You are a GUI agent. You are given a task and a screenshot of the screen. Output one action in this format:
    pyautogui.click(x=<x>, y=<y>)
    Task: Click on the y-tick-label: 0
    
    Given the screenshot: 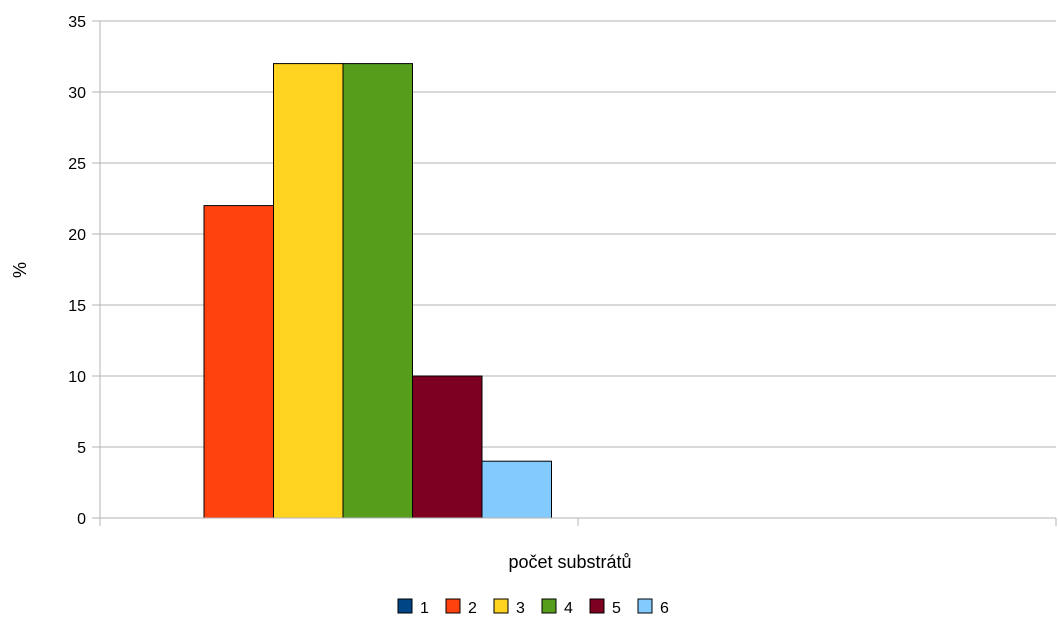 What is the action you would take?
    pyautogui.click(x=81, y=519)
    